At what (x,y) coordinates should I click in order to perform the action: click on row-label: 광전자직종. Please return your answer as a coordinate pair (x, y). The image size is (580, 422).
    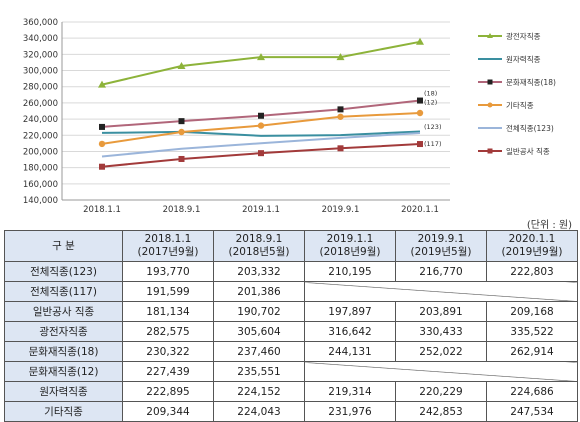
    Looking at the image, I should click on (63, 331).